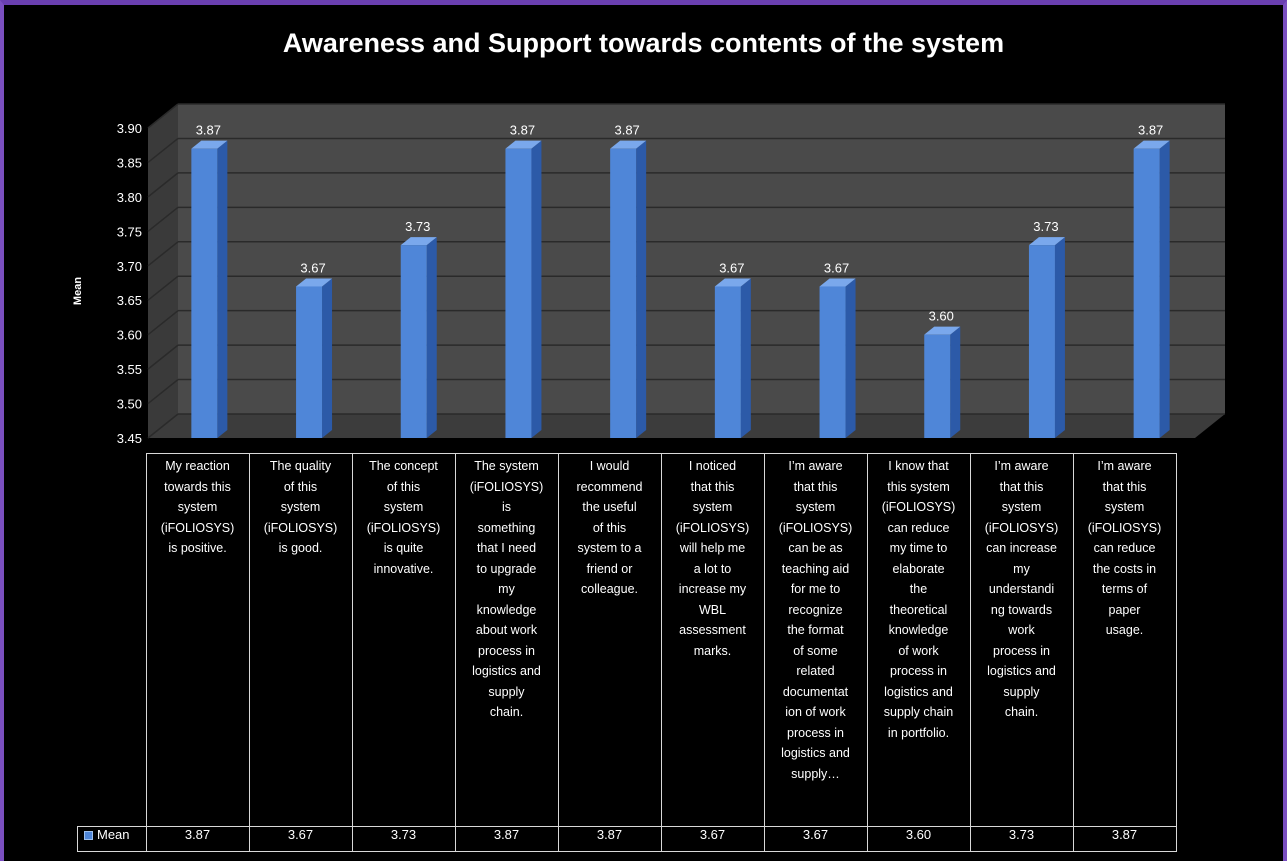 Image resolution: width=1287 pixels, height=861 pixels. Describe the element at coordinates (1124, 609) in the screenshot. I see `category-label-line: paper` at that location.